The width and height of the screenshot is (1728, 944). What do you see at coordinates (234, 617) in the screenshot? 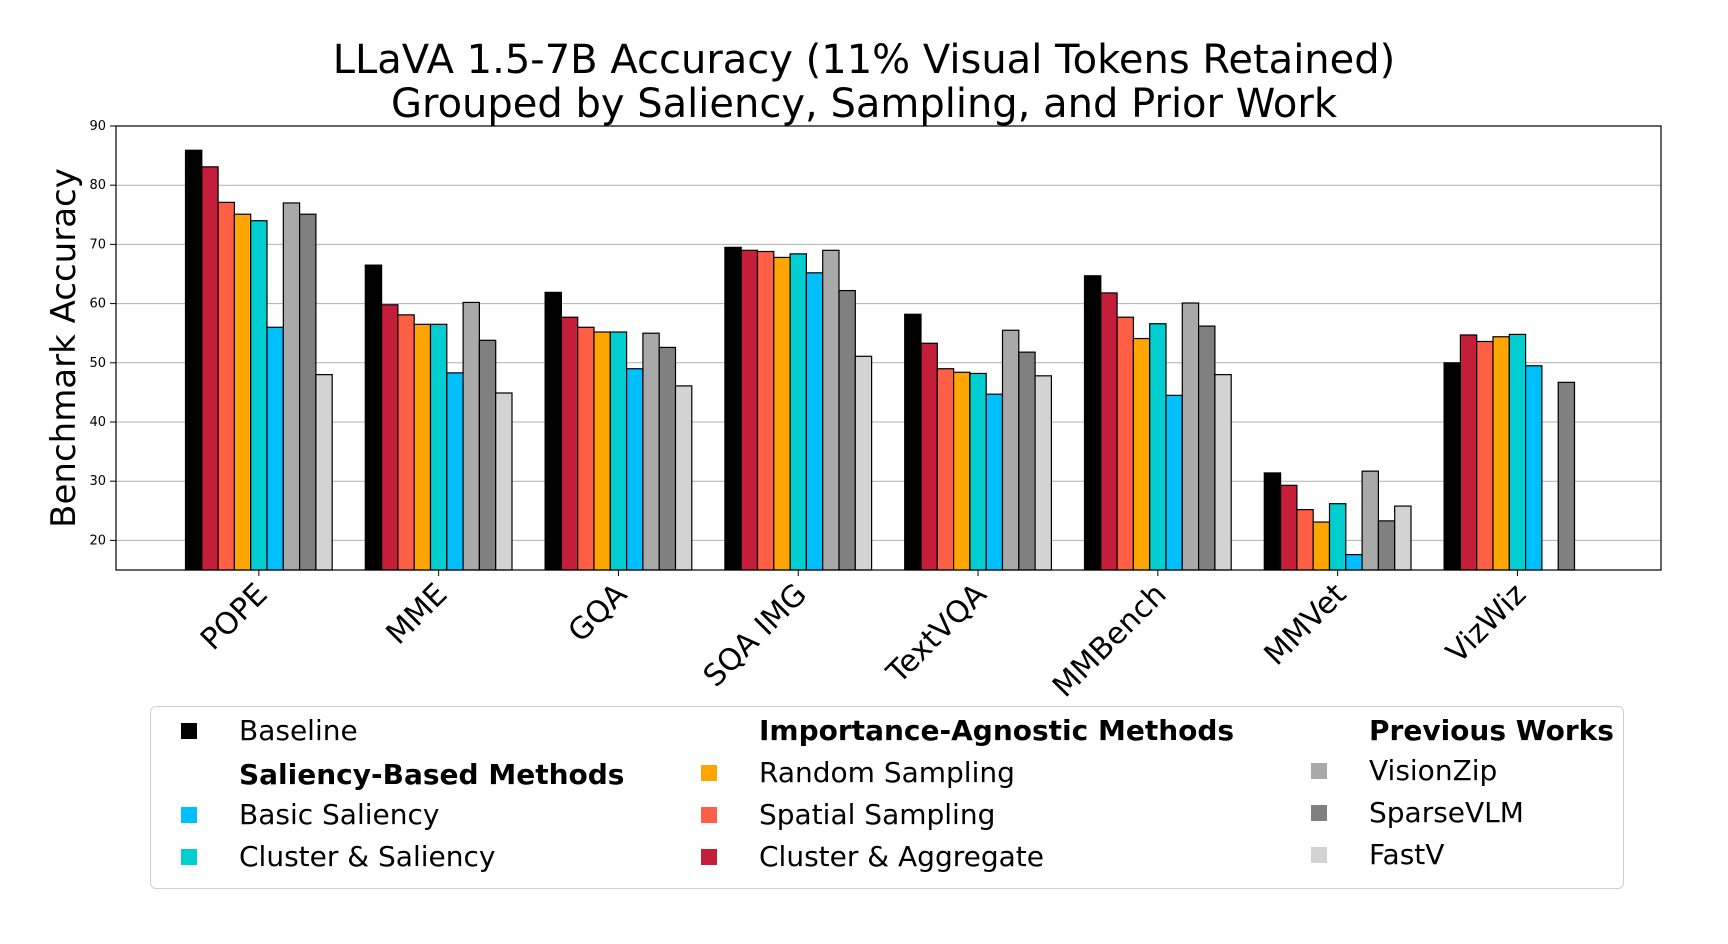
I see `x-tick-label: POPE` at bounding box center [234, 617].